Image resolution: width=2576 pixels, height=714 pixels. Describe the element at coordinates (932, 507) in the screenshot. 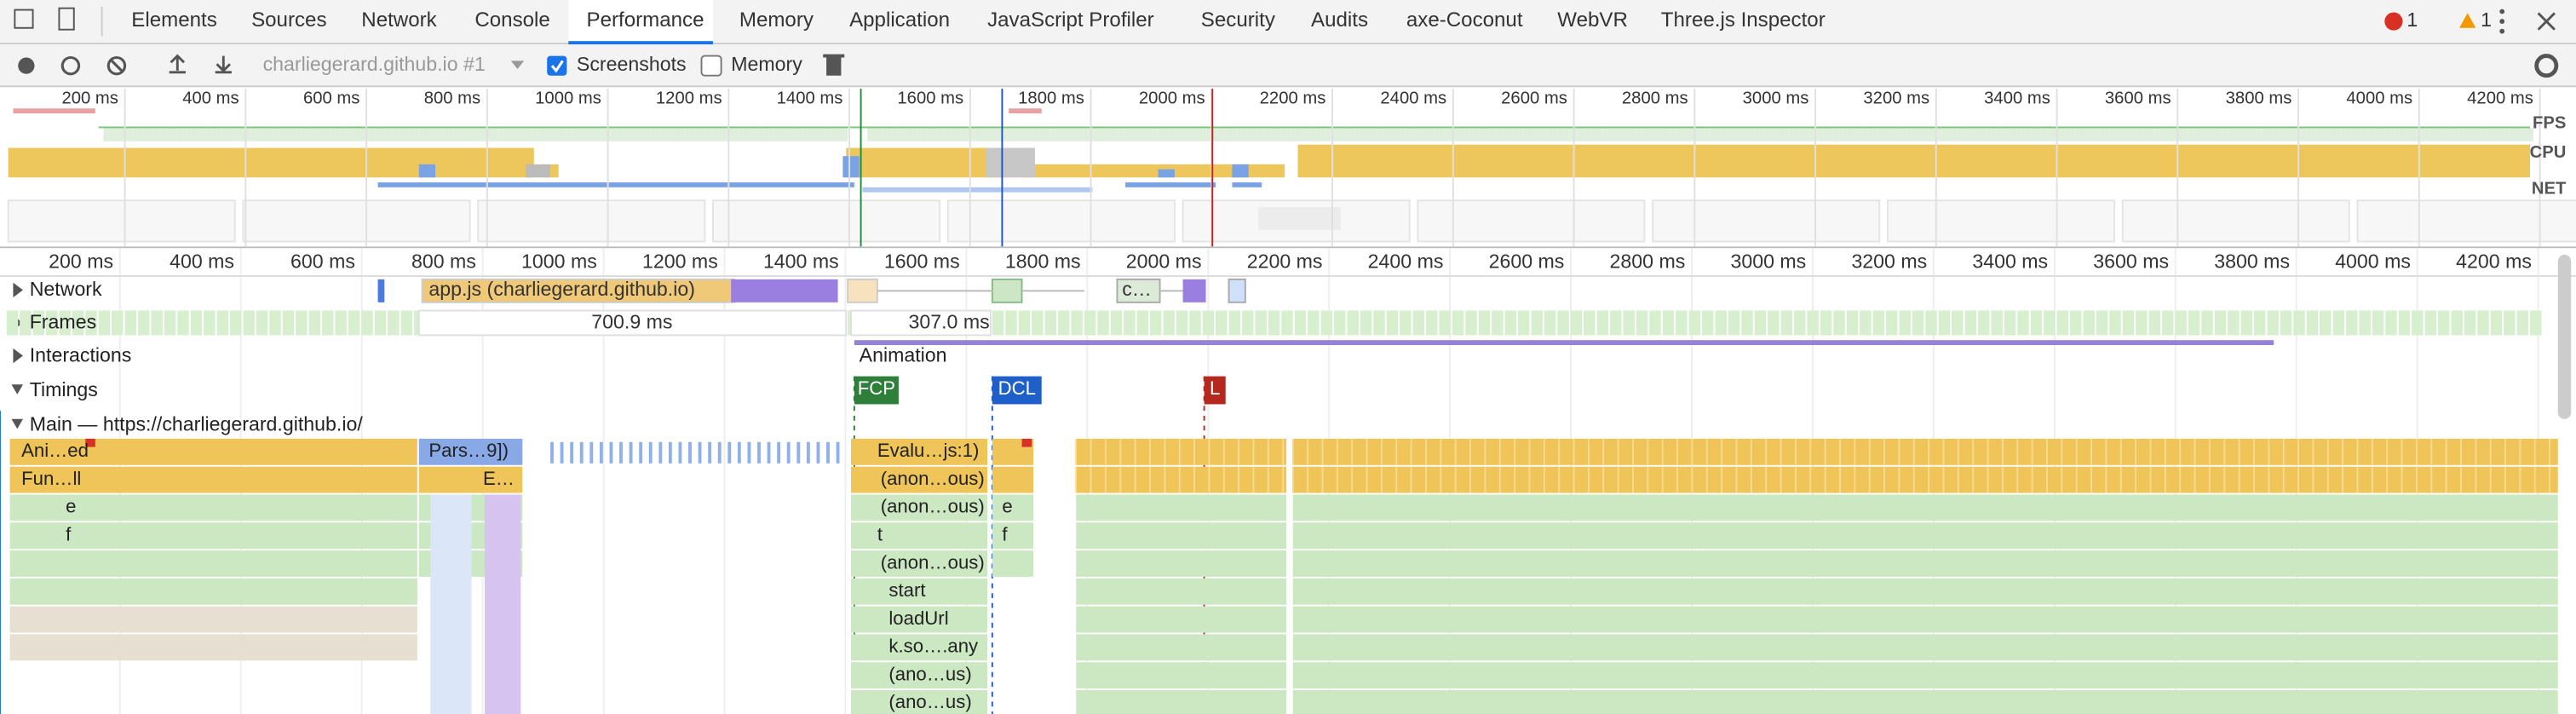

I see `flame-entry: (anon…ous)` at that location.